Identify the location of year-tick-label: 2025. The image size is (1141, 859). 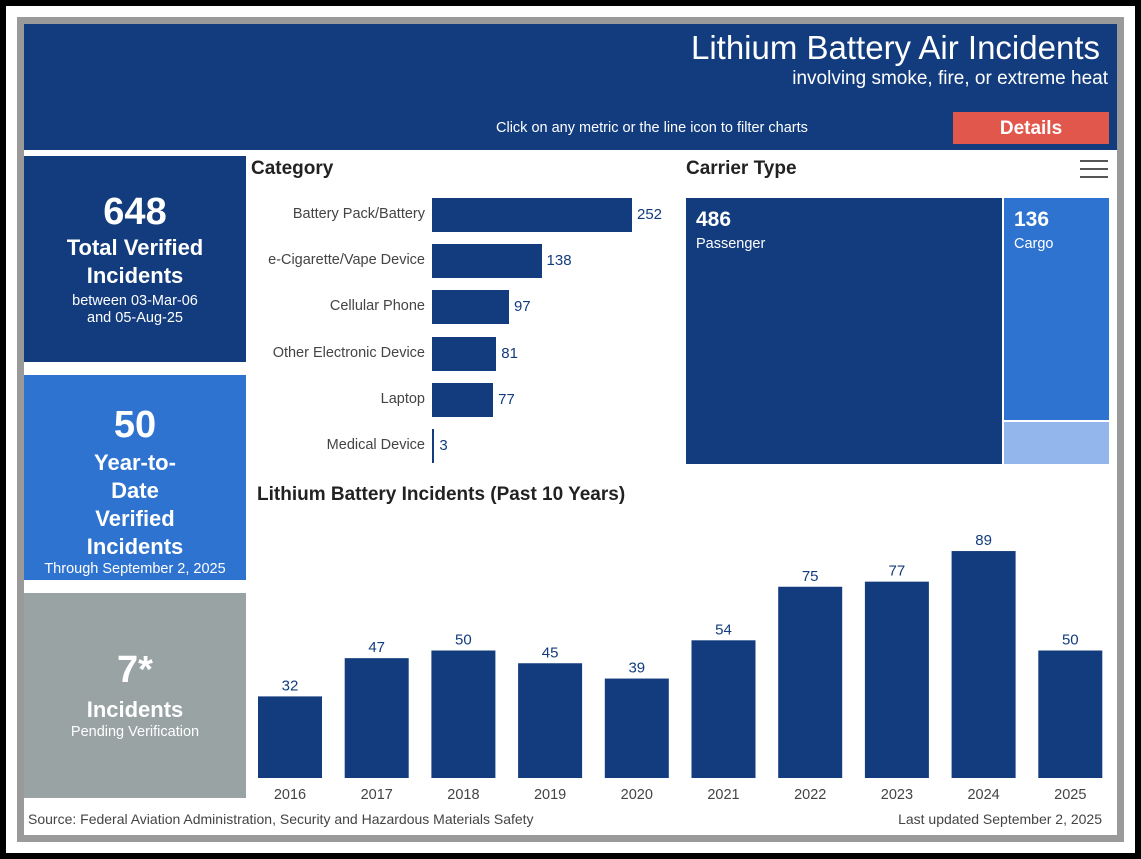
(1070, 795).